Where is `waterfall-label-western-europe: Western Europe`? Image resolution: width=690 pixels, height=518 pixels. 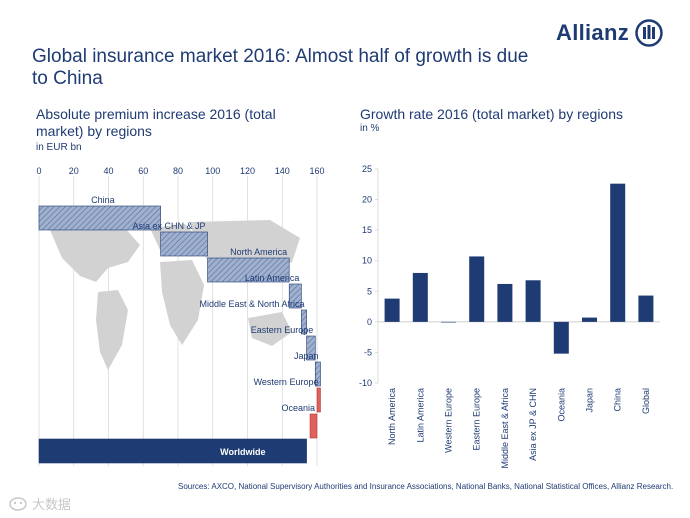
waterfall-label-western-europe: Western Europe is located at coordinates (286, 382).